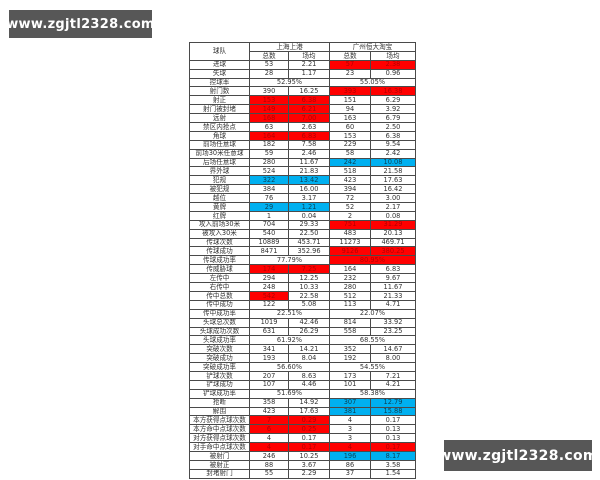 The image size is (600, 480). Describe the element at coordinates (302, 278) in the screenshot. I see `table-row: 左传中 294 12.25 232 9.67` at that location.